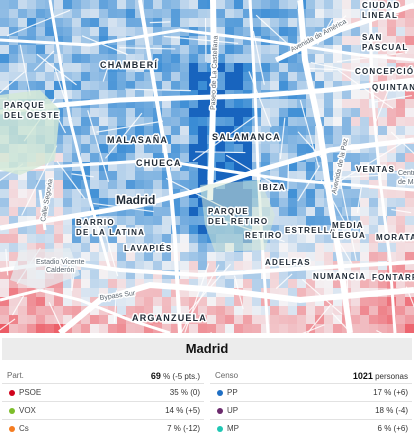  What do you see at coordinates (311, 375) in the screenshot?
I see `census-row: Censo 1021 personas` at bounding box center [311, 375].